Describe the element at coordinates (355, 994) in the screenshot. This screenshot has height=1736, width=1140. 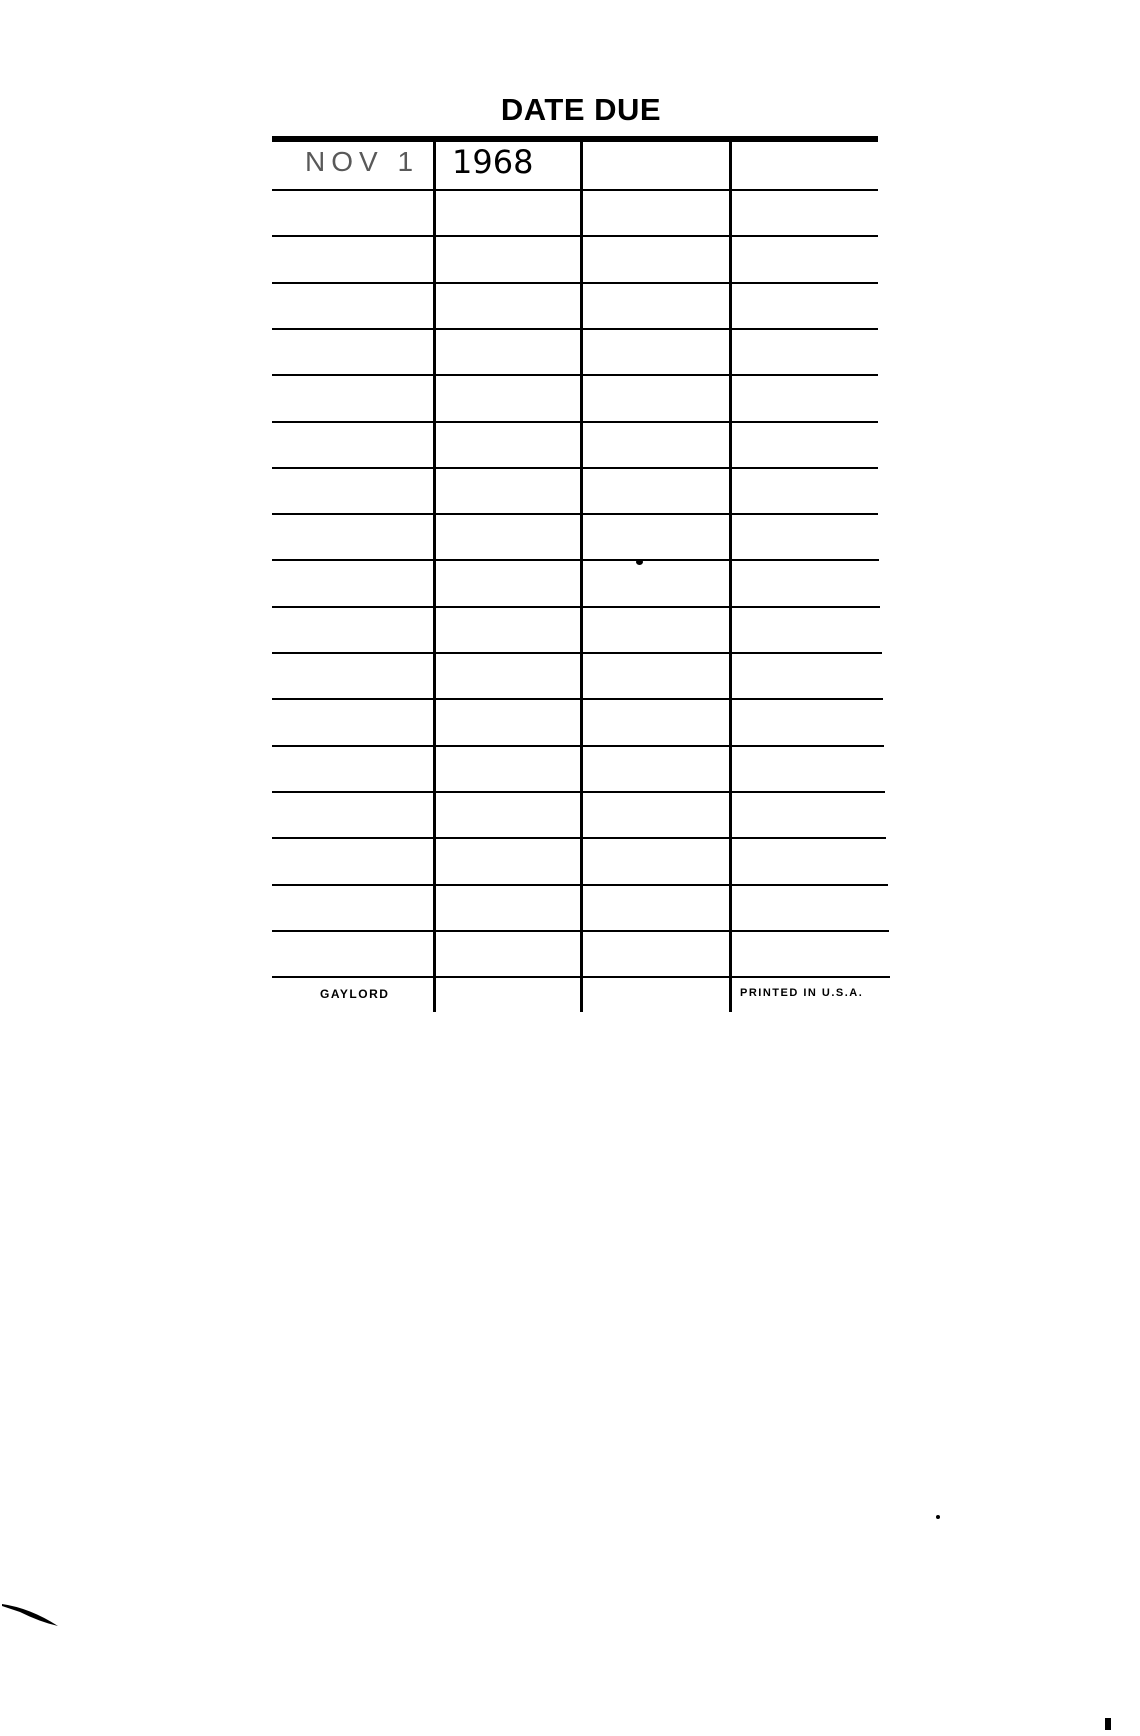
I see `footer-brand: GAYLORD` at that location.